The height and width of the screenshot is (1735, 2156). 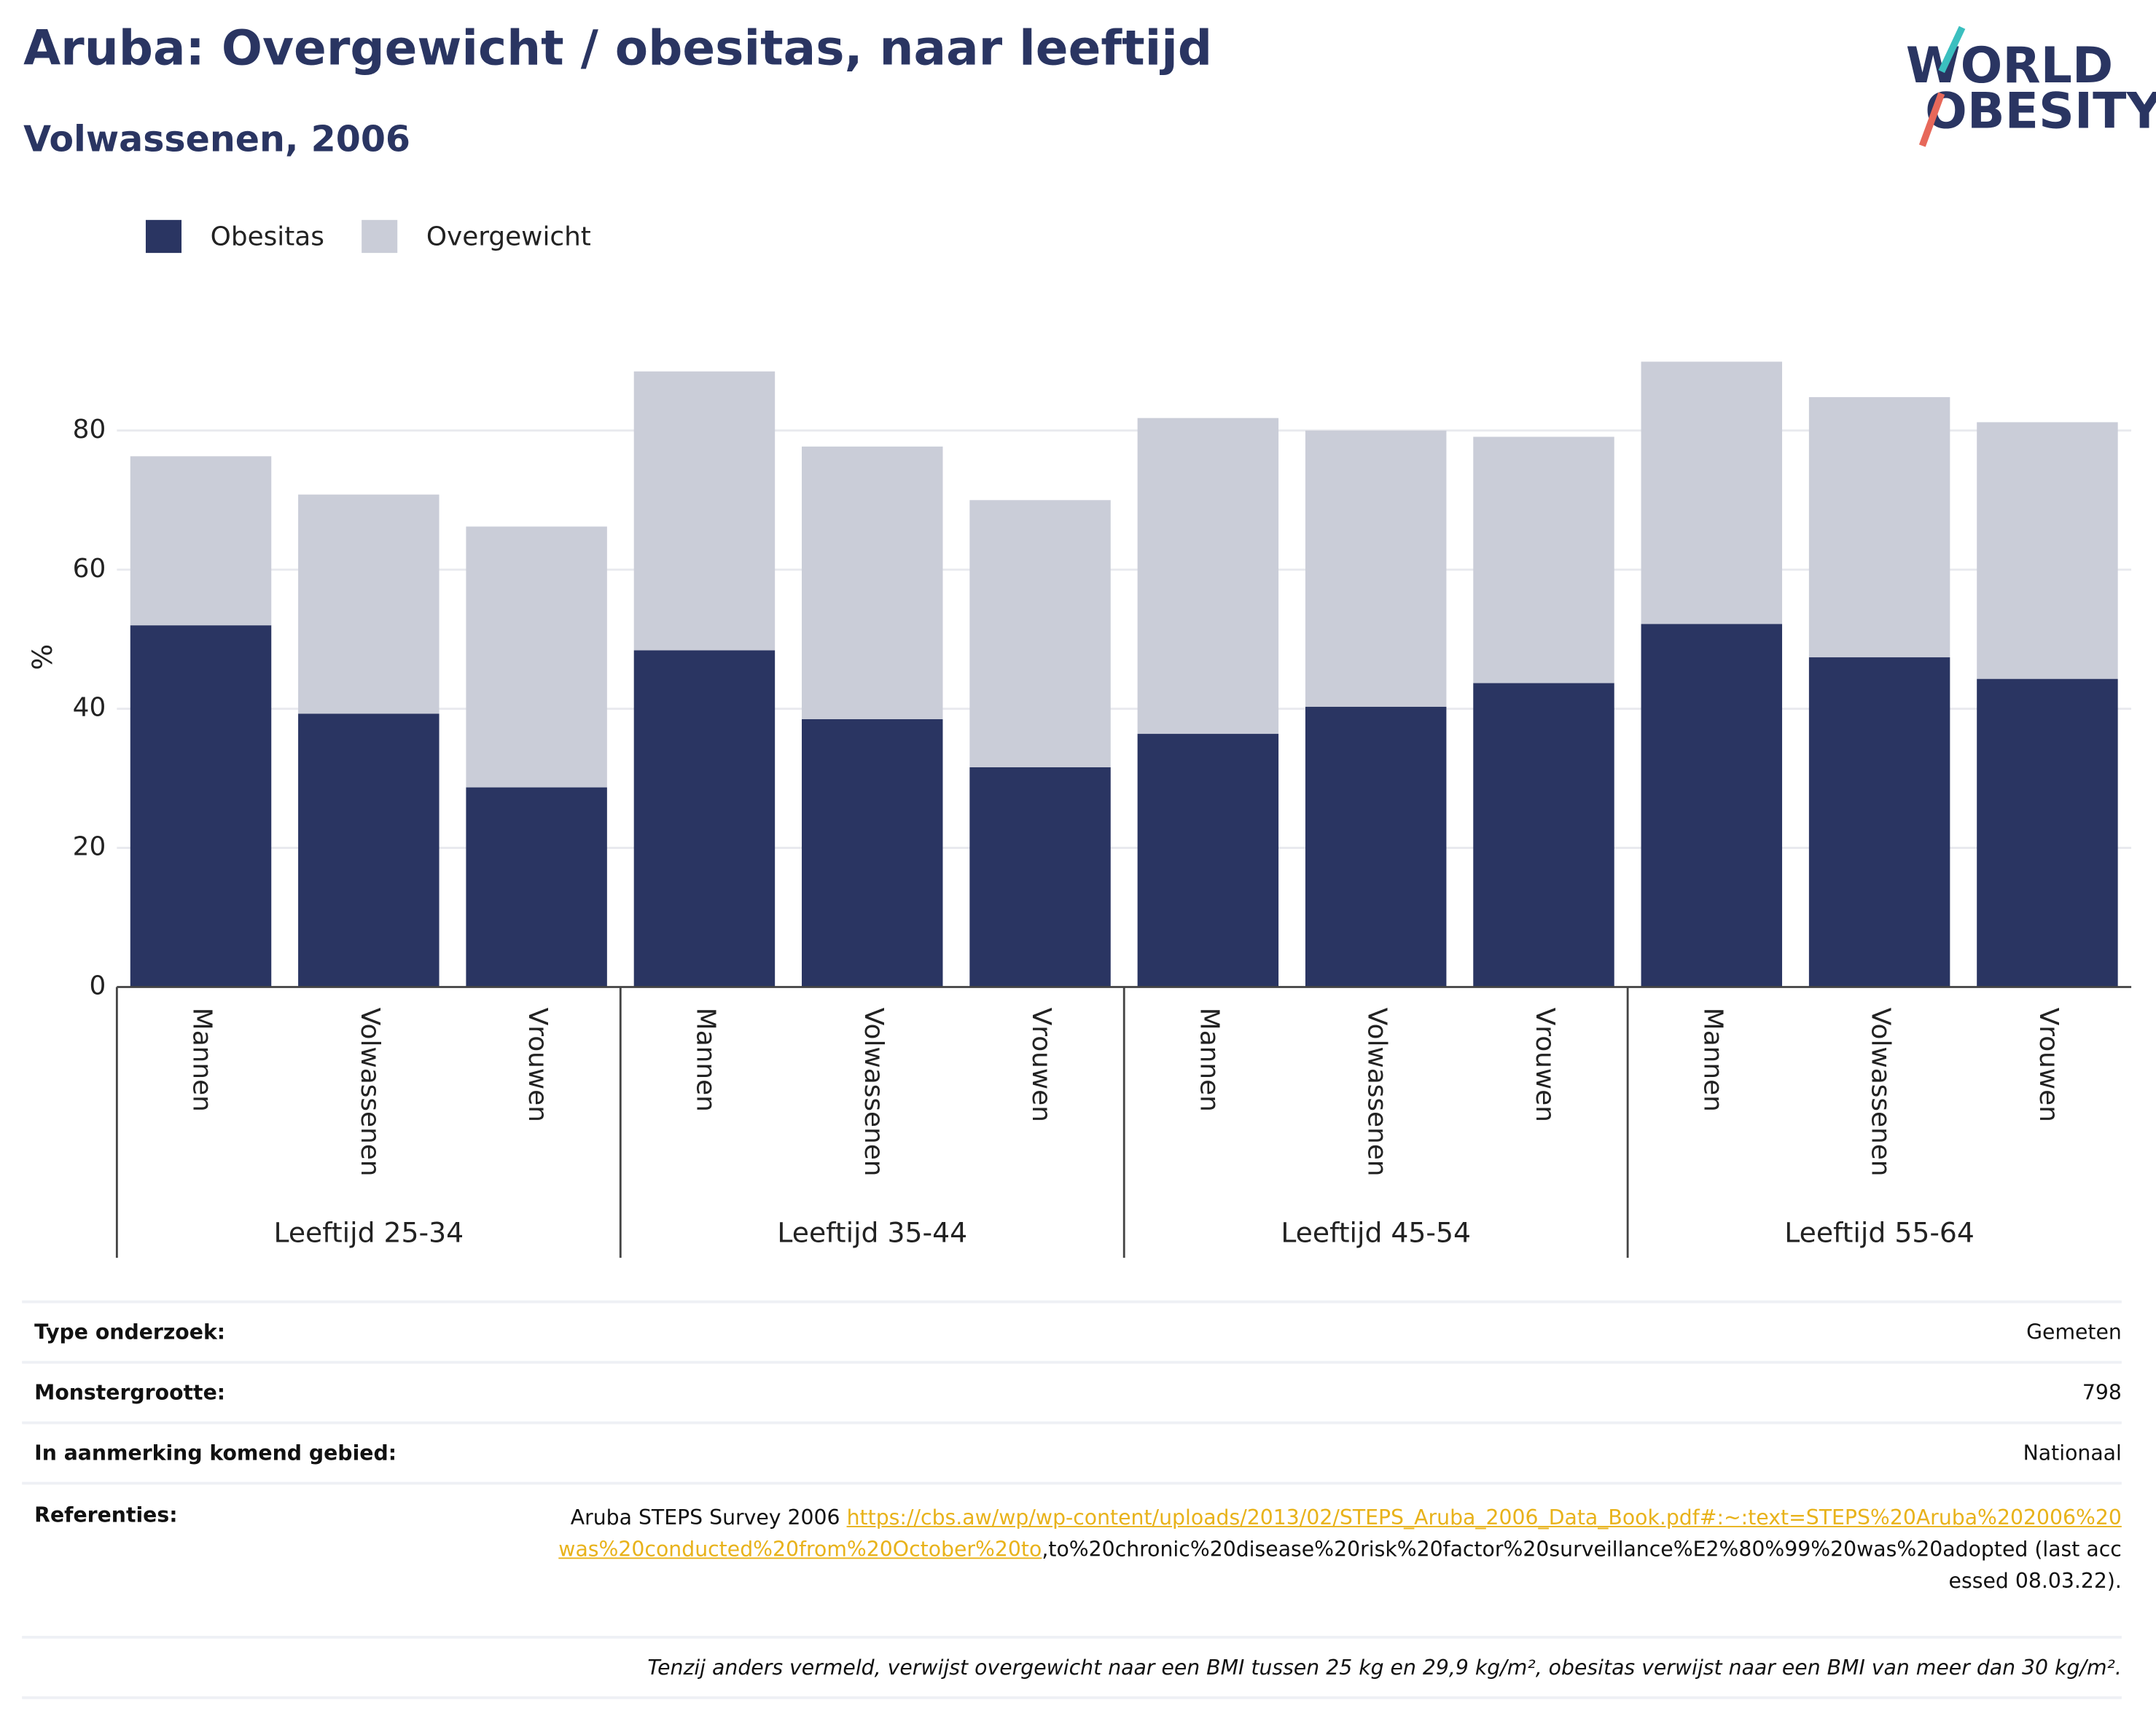 I want to click on detail-label: Monstergrootte:, so click(x=130, y=1393).